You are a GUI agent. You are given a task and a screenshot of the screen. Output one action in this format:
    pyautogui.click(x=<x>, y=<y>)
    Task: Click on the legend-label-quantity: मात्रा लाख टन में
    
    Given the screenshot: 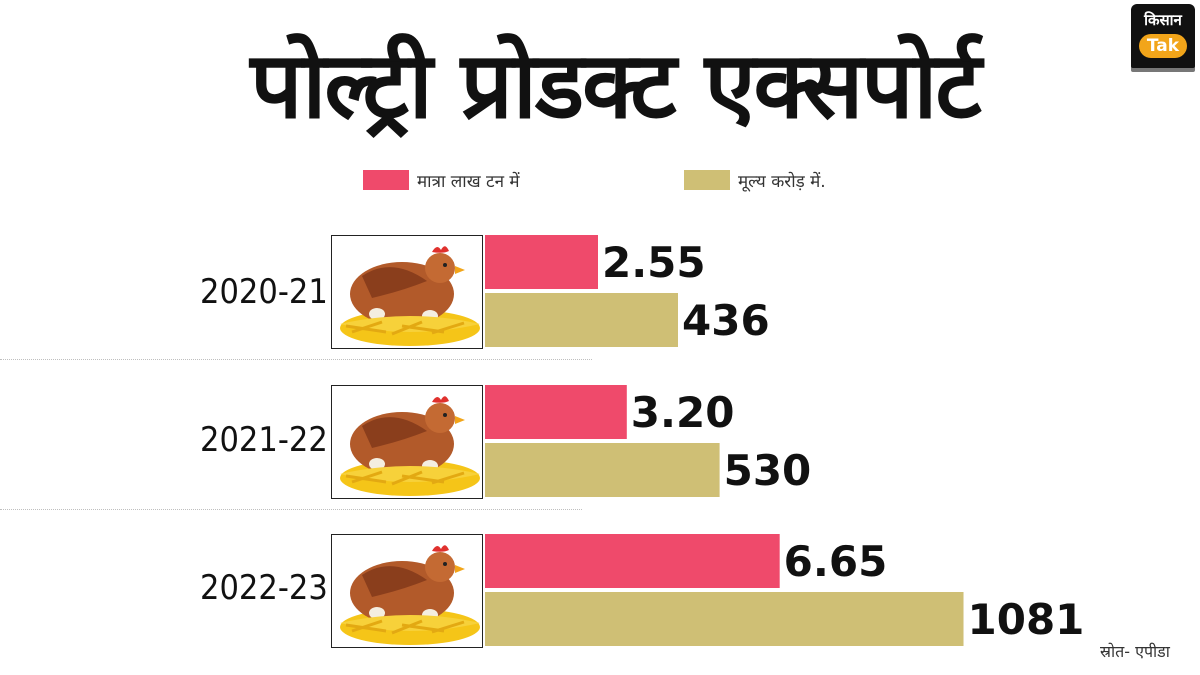 What is the action you would take?
    pyautogui.click(x=468, y=181)
    